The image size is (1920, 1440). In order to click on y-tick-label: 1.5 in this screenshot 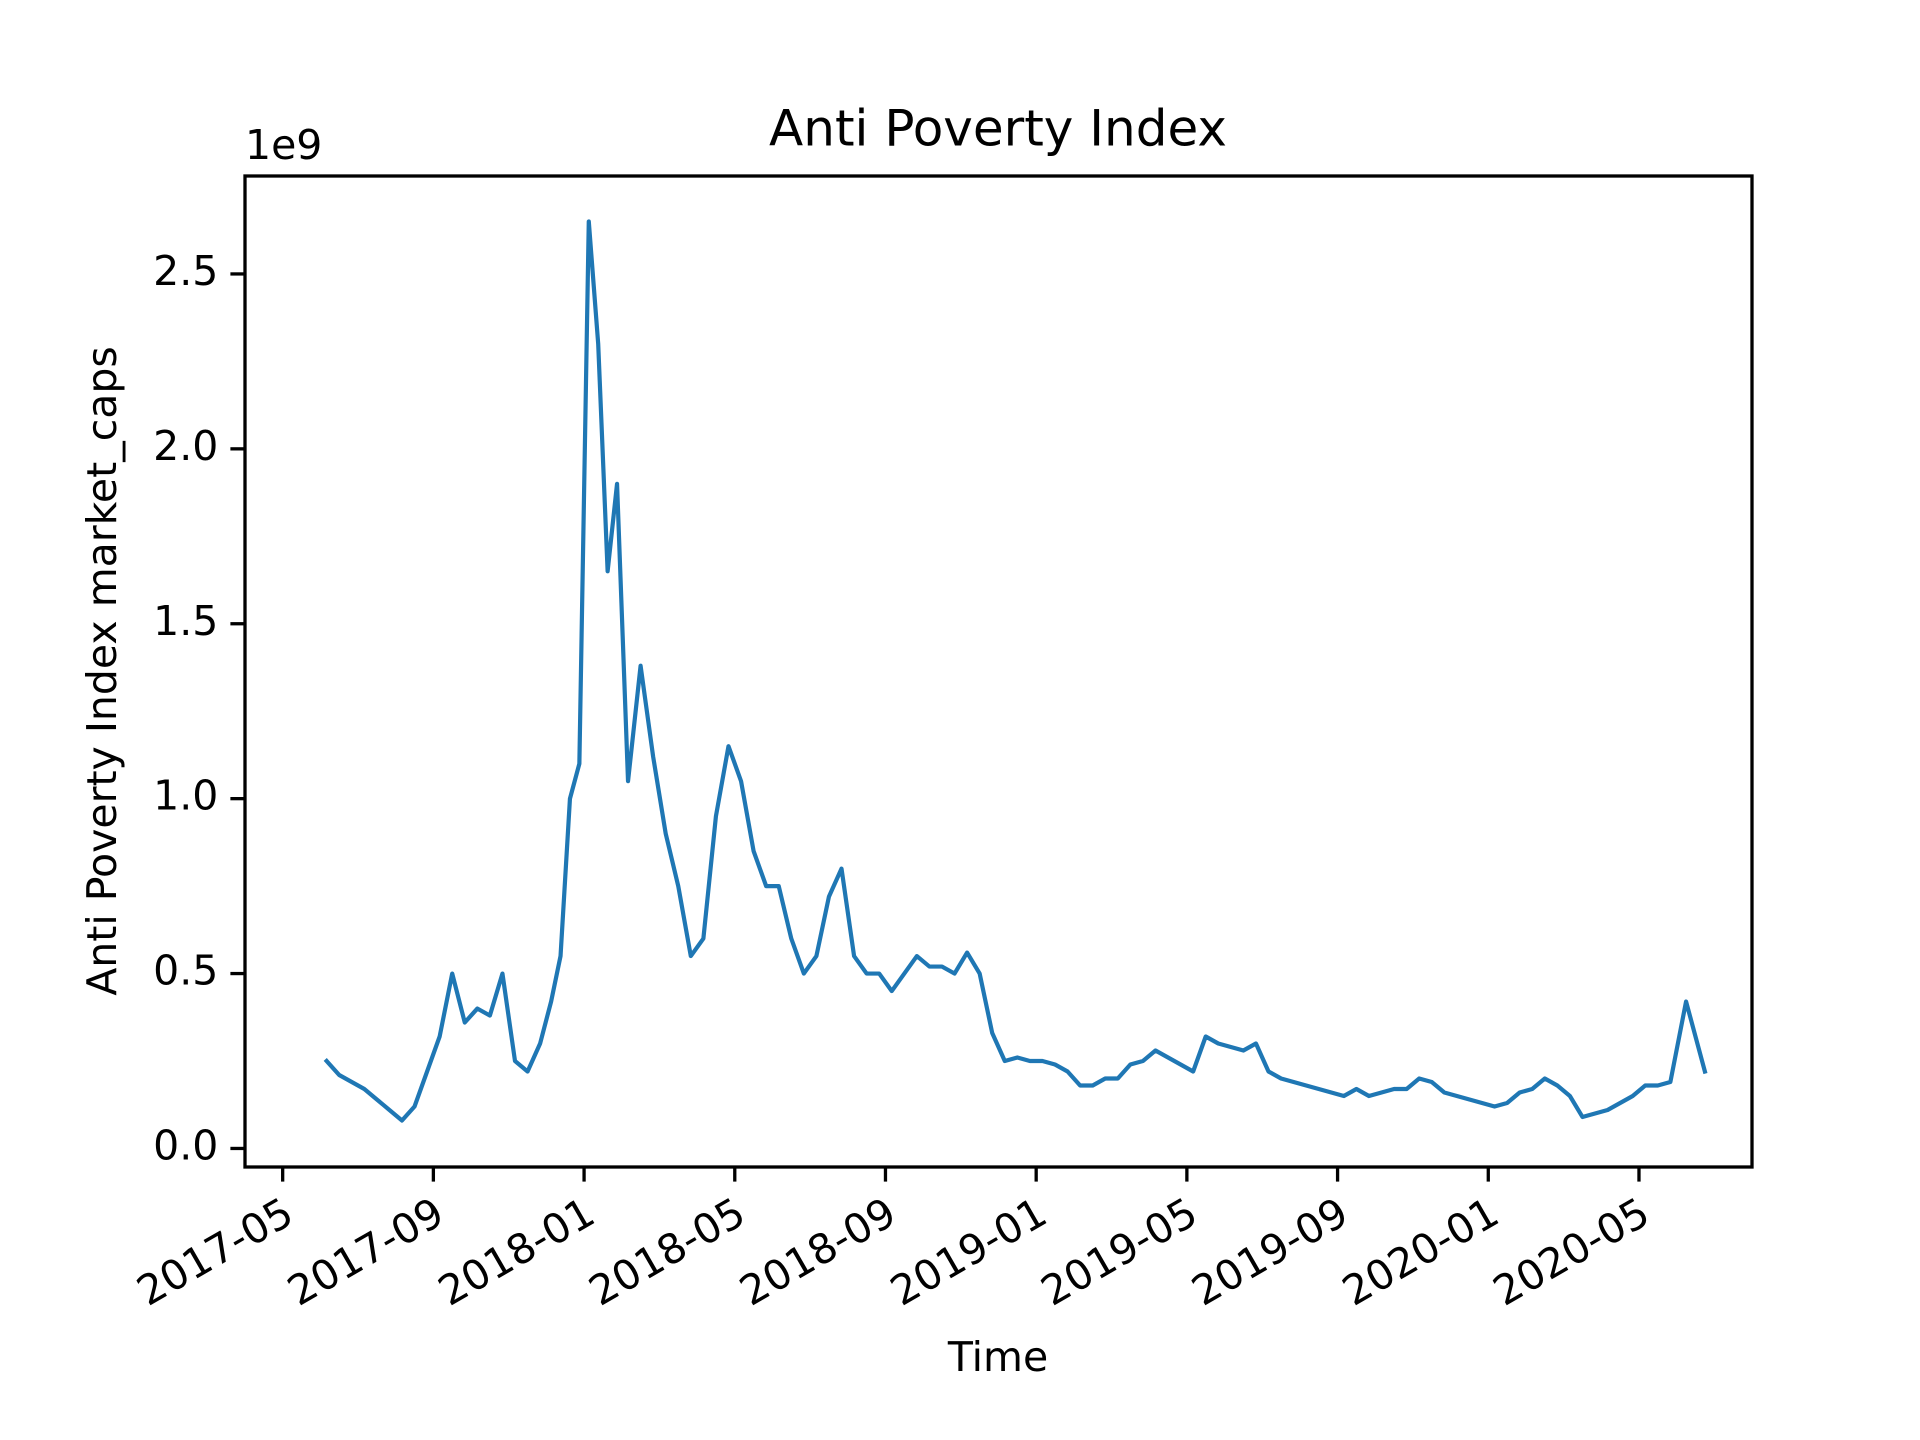, I will do `click(185, 621)`.